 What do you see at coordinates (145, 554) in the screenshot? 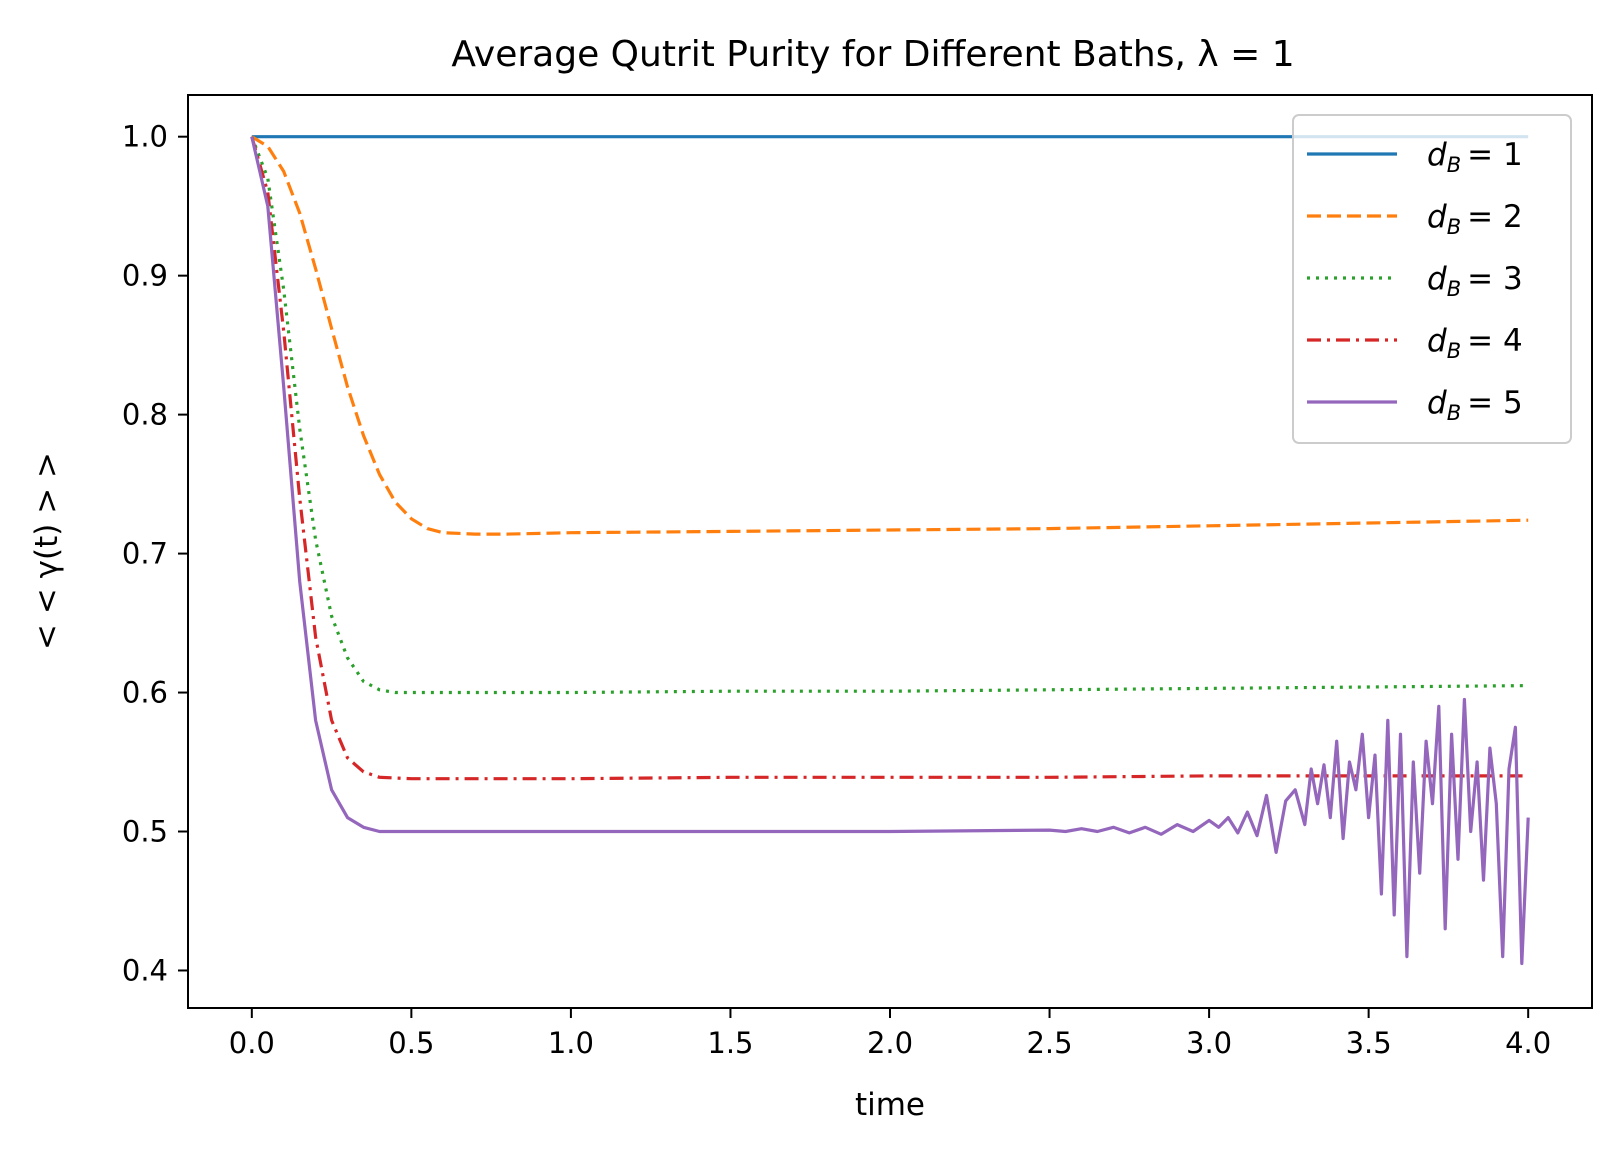
I see `y-tick-label: 0.7` at bounding box center [145, 554].